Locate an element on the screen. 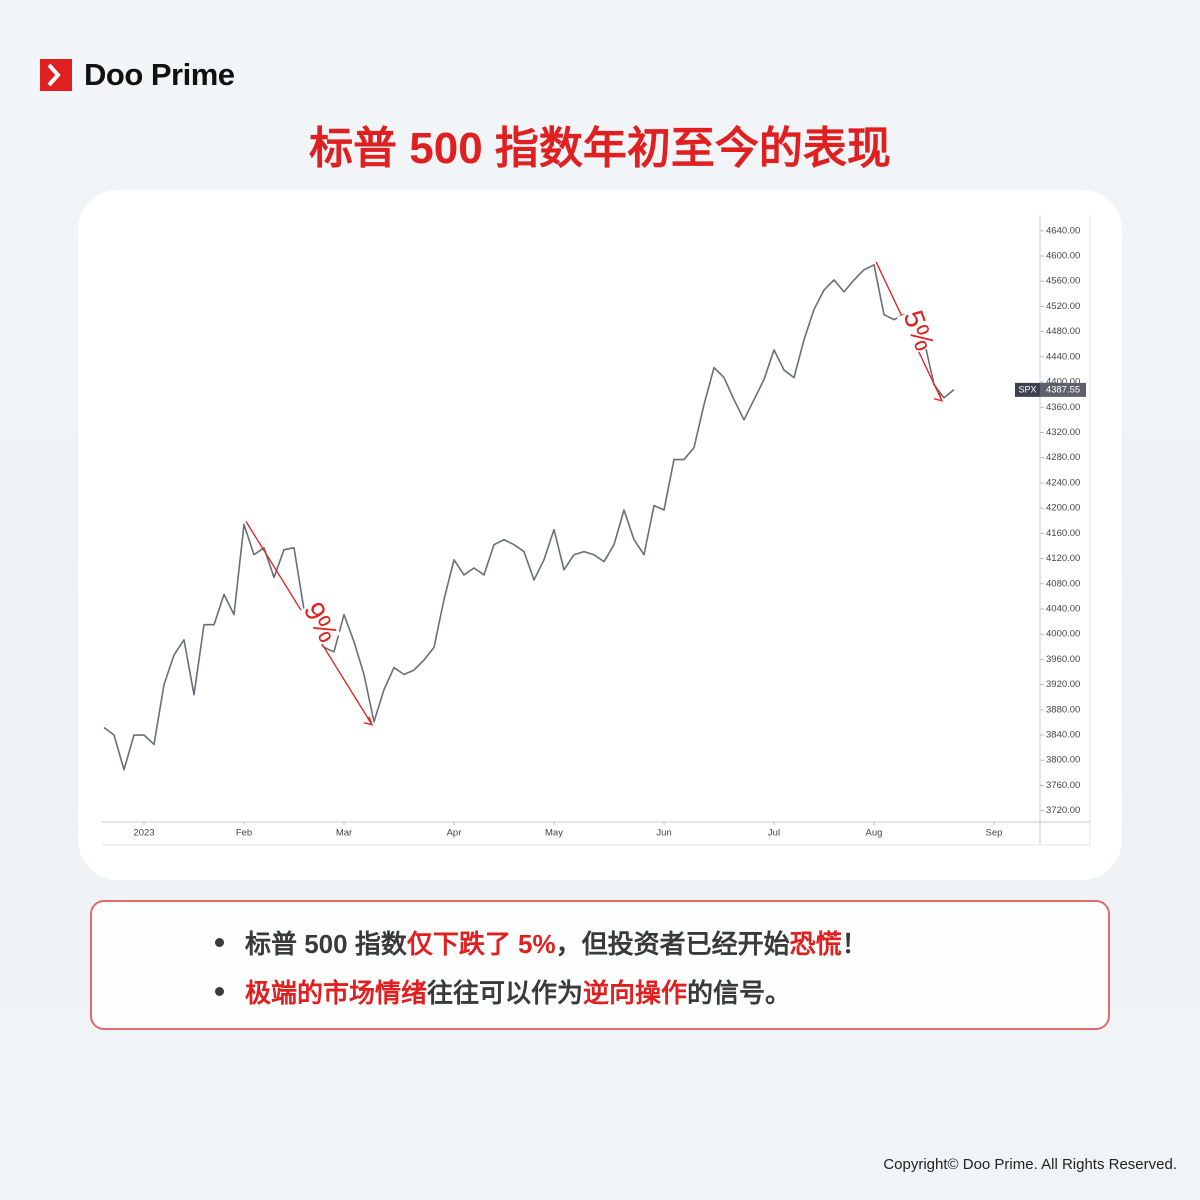  bullet-run: 标普 500 指数 is located at coordinates (326, 944).